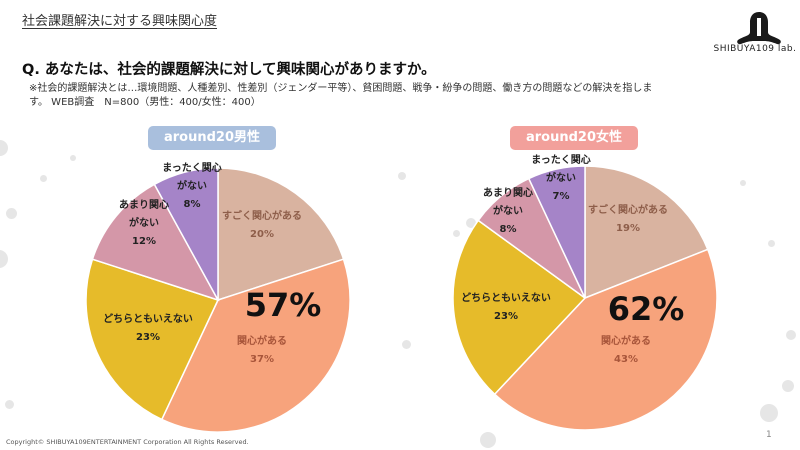 The height and width of the screenshot is (450, 800). I want to click on page-number: 1, so click(769, 435).